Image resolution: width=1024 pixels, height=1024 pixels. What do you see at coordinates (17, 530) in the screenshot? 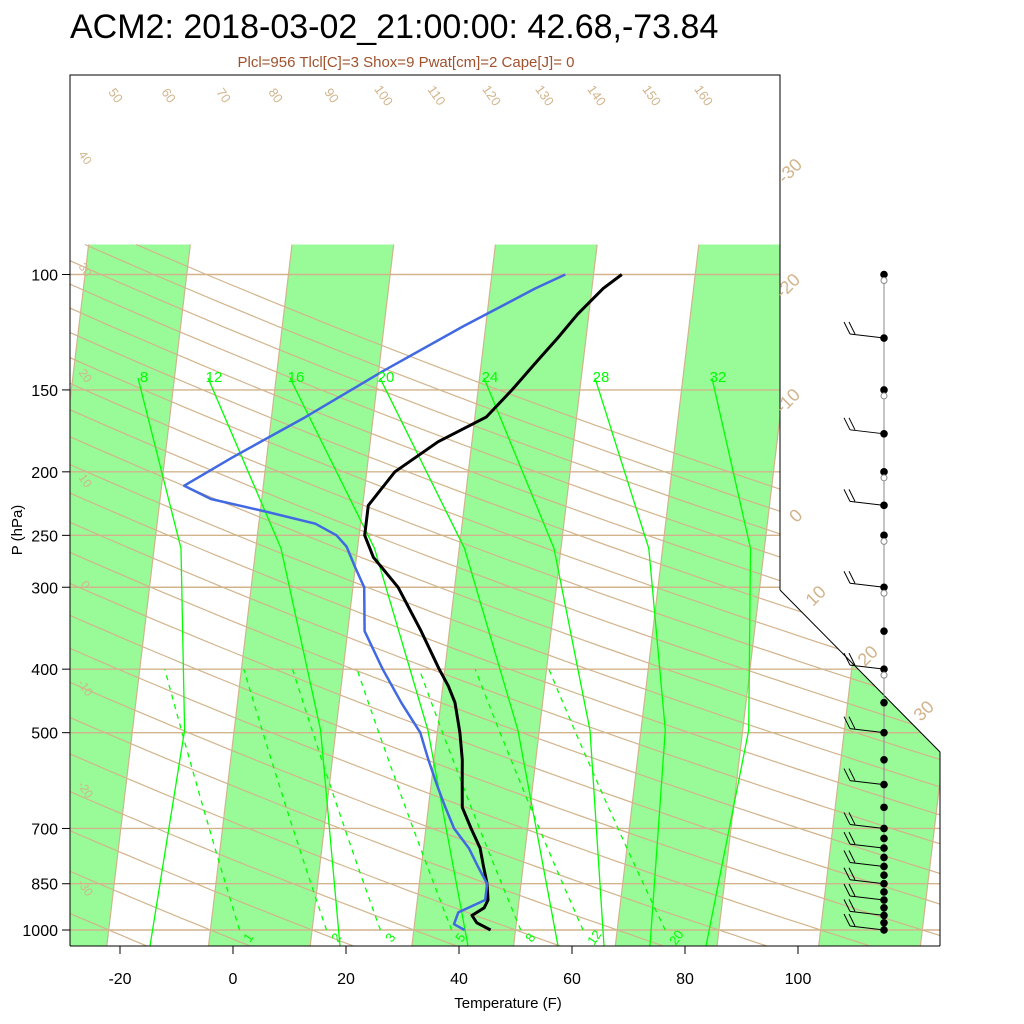
I see `y-axis-label: P (hPa)` at bounding box center [17, 530].